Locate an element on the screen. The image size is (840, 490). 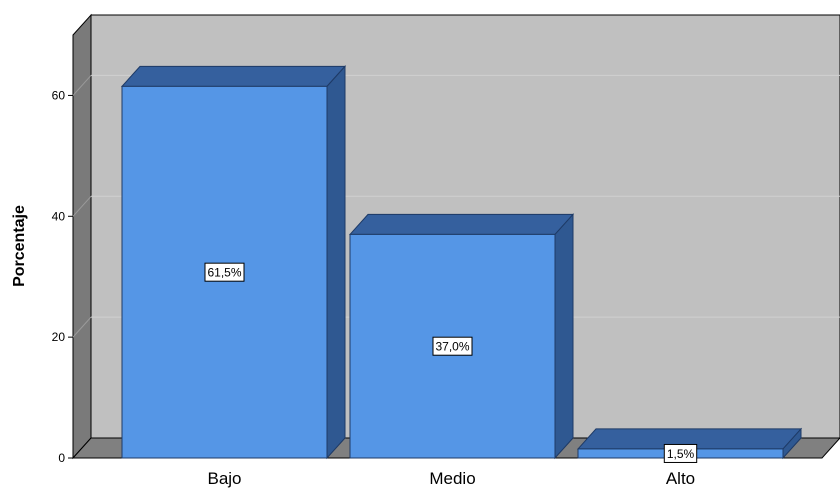
y-tick-label: 20 is located at coordinates (59, 337).